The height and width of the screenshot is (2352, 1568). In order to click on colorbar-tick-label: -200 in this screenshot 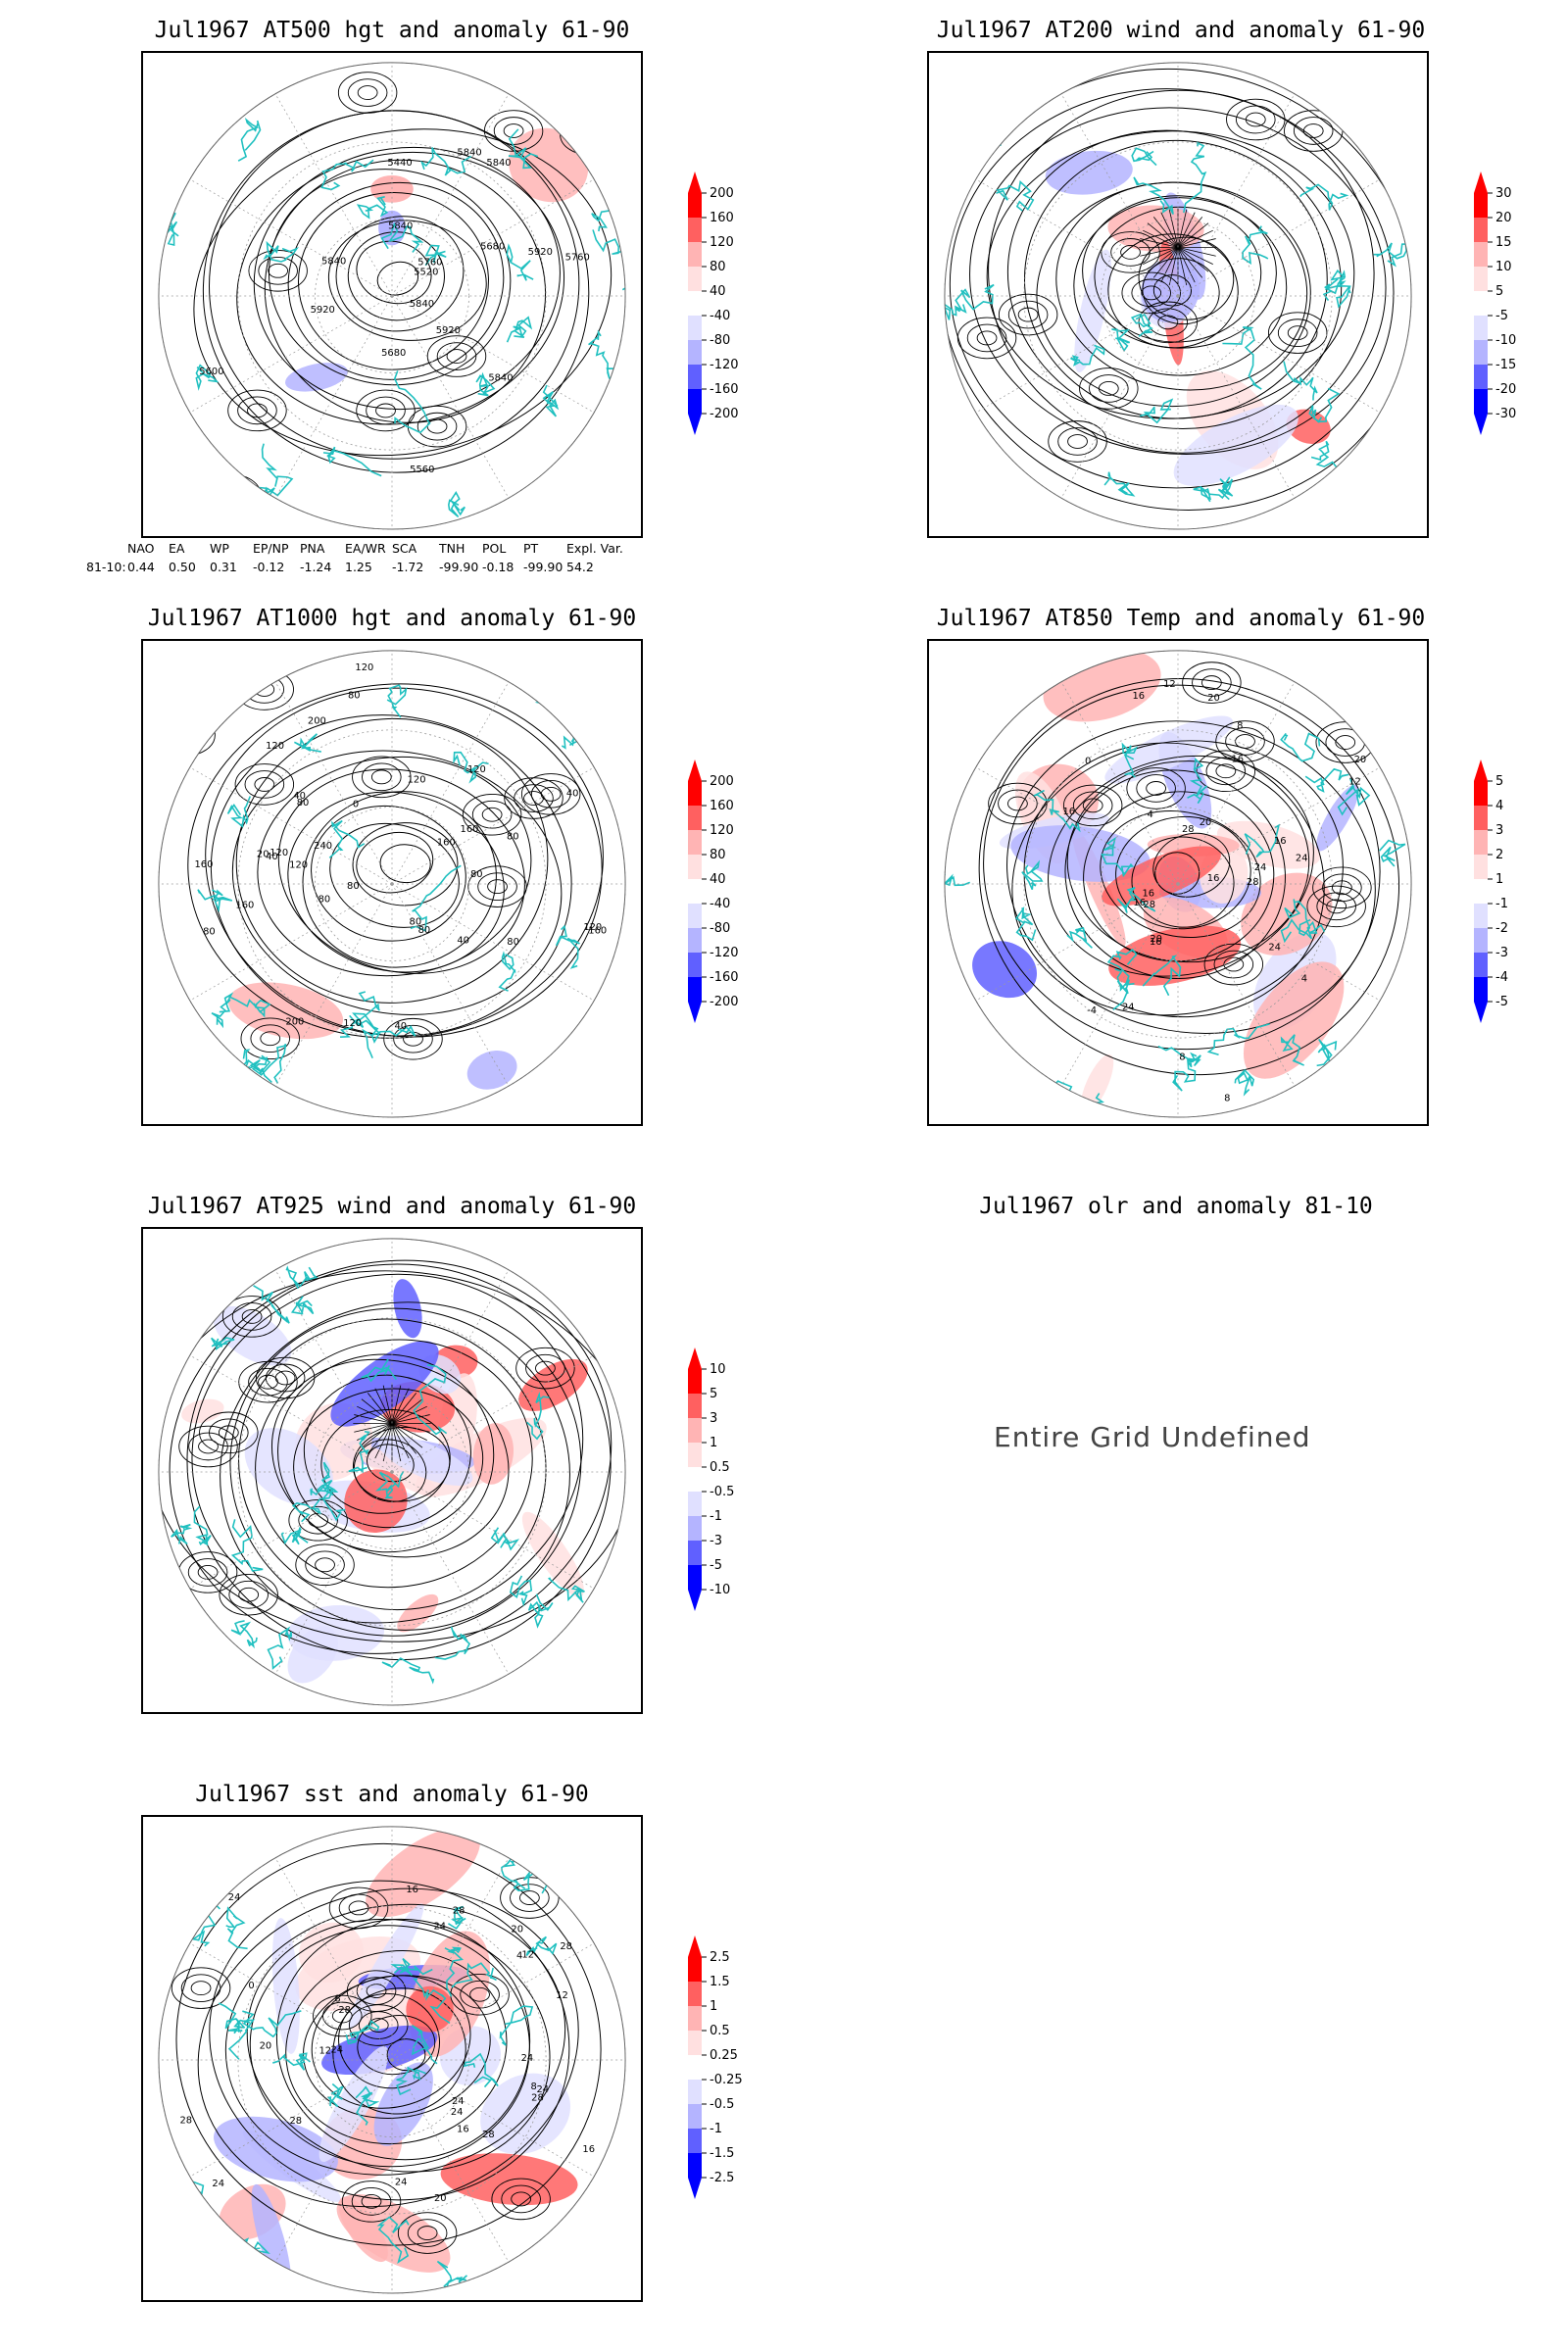, I will do `click(724, 414)`.